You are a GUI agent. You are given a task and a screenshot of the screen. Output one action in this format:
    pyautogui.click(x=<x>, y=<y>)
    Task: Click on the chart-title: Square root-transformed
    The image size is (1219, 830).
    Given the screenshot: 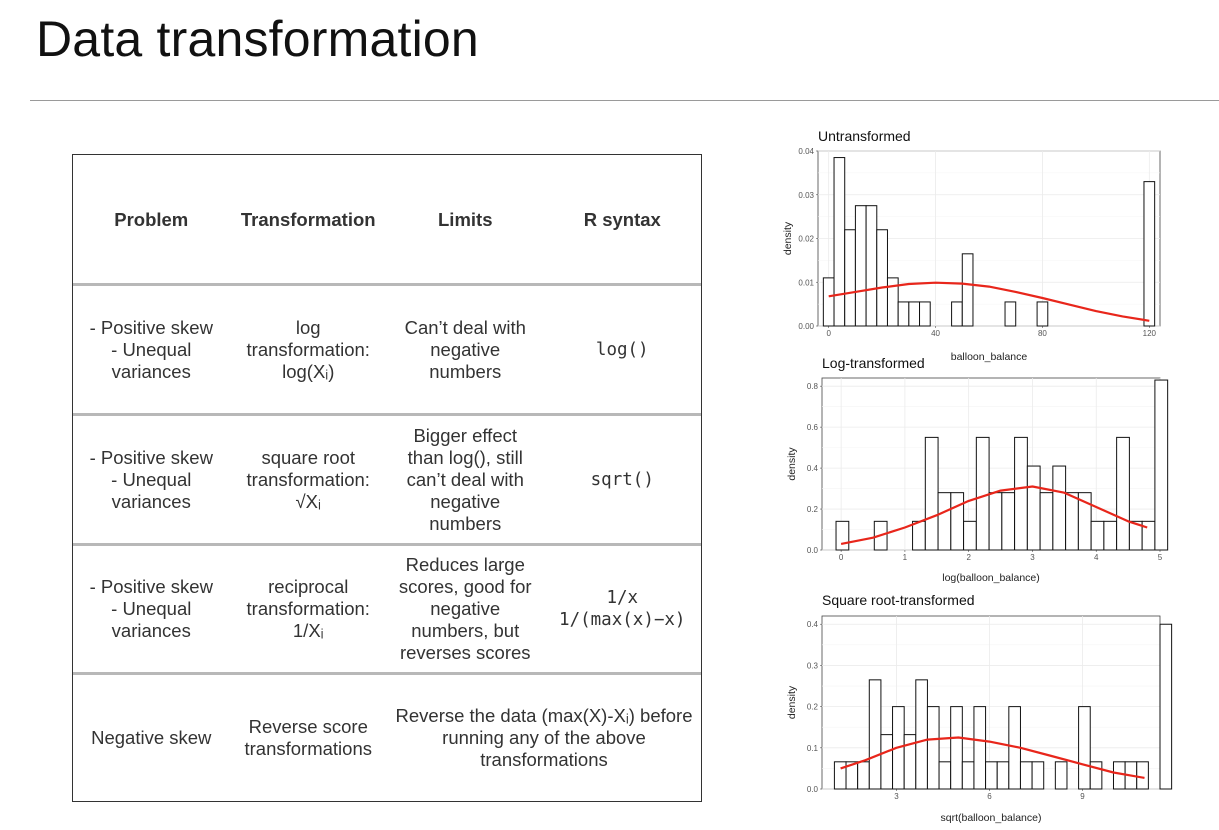 What is the action you would take?
    pyautogui.click(x=898, y=600)
    